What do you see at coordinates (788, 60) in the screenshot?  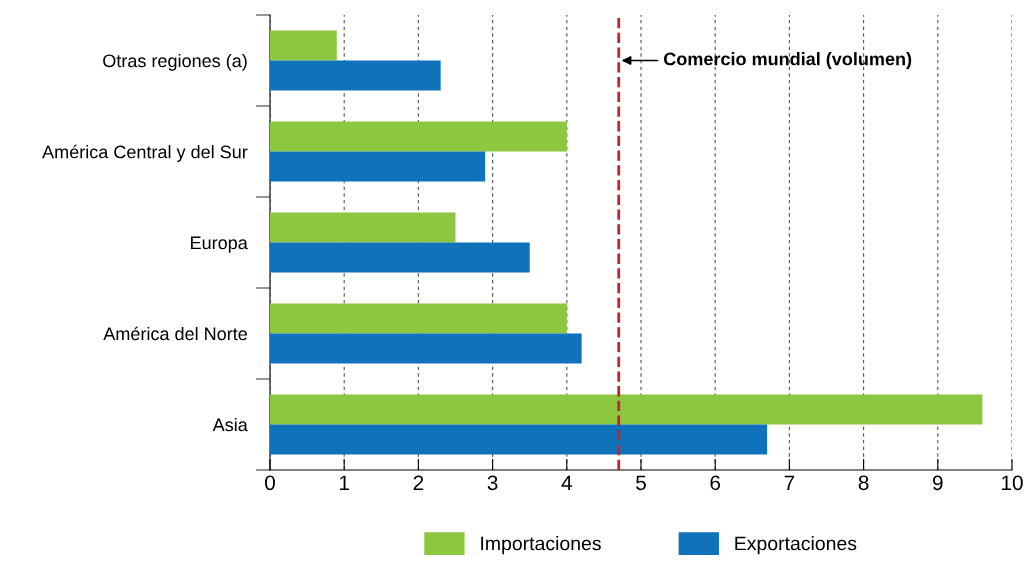 I see `ref-line-label: Comercio mundial (volumen)` at bounding box center [788, 60].